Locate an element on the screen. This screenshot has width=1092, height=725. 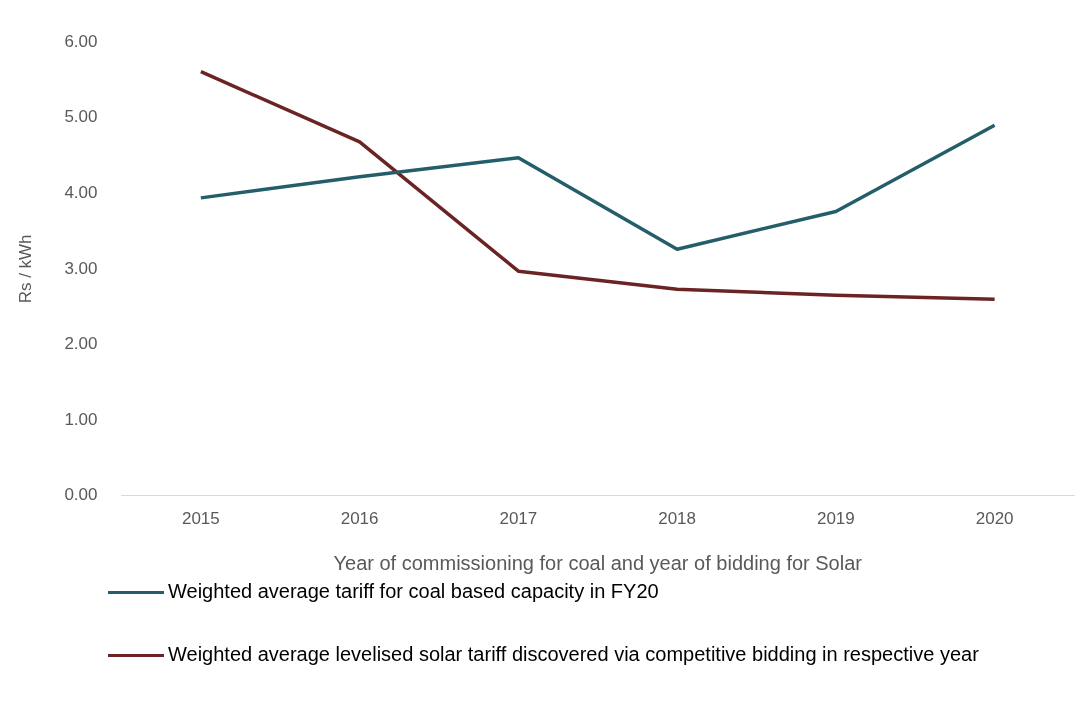
y-tick-label: 3.00 is located at coordinates (81, 268).